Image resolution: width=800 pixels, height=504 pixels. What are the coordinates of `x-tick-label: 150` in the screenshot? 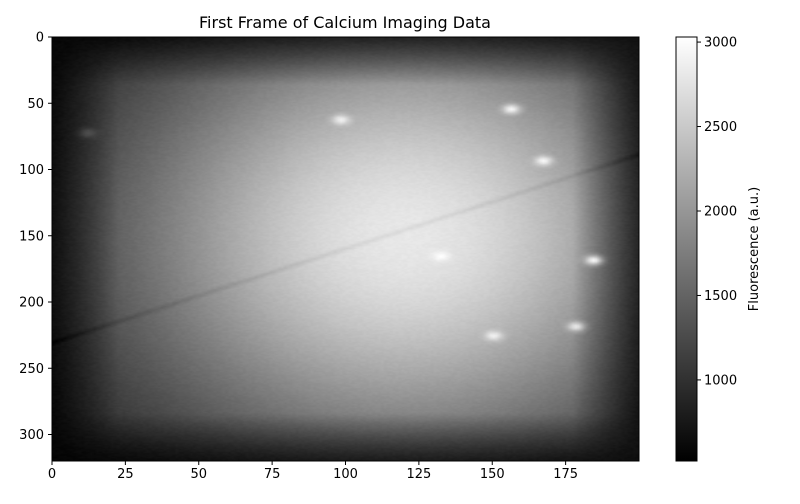 It's located at (492, 474).